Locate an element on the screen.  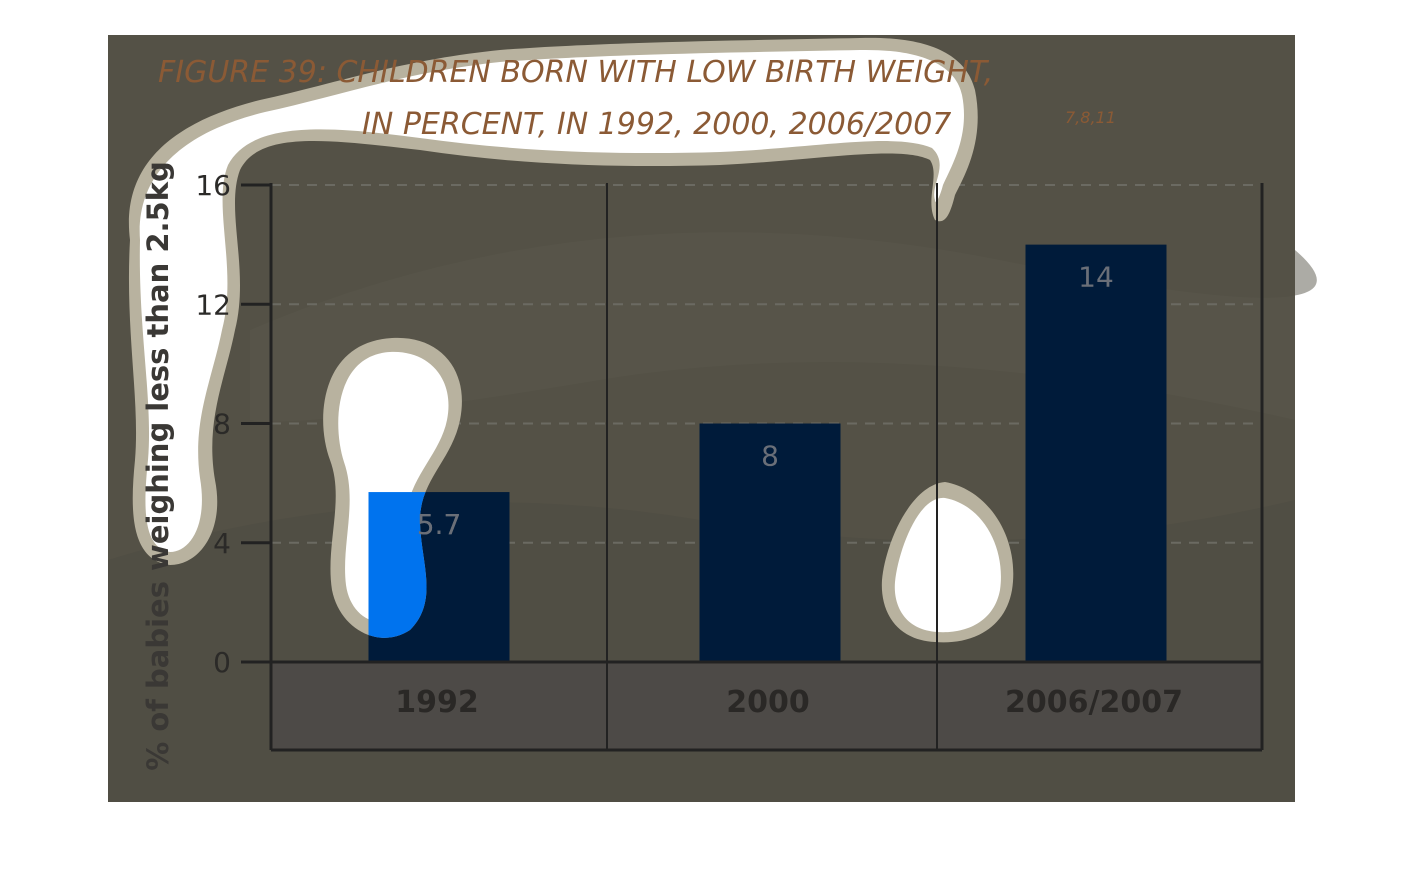
data-label: 14 is located at coordinates (1096, 277).